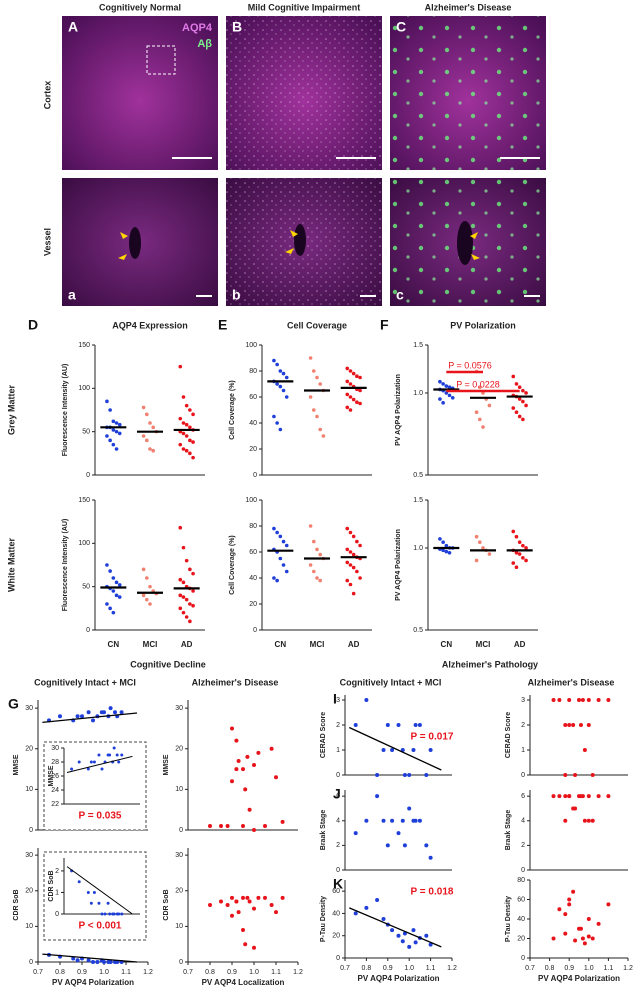  What do you see at coordinates (432, 737) in the screenshot?
I see `p-value: P = 0.017` at bounding box center [432, 737].